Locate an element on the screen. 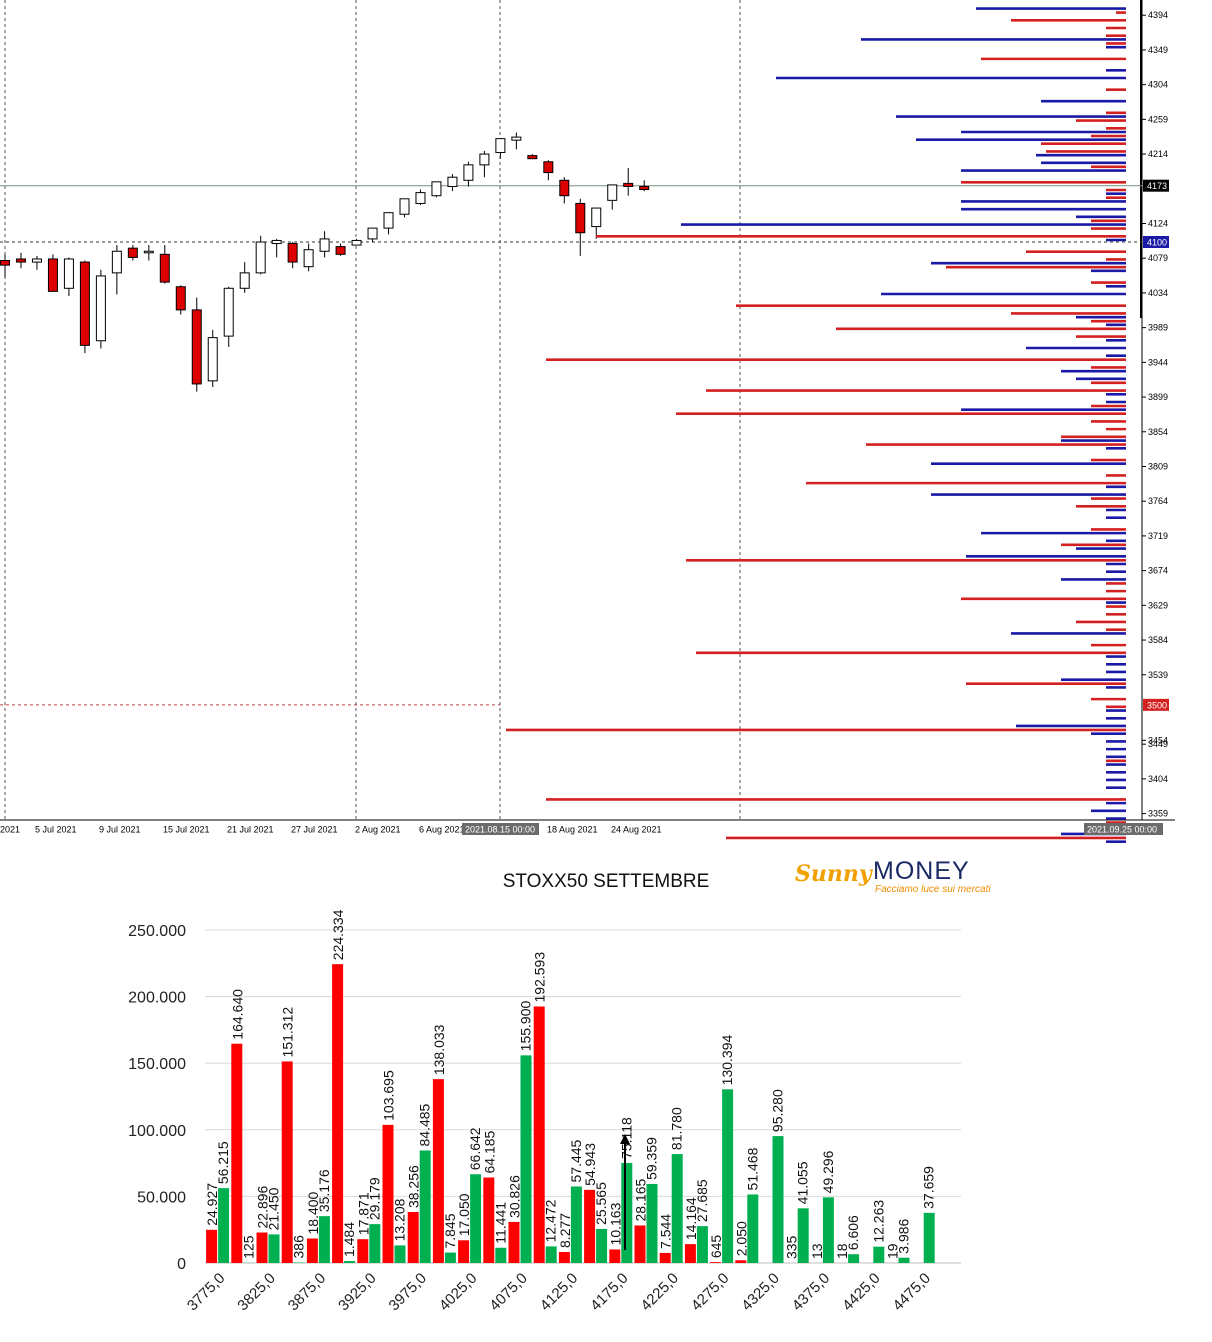 Image resolution: width=1212 pixels, height=1342 pixels. date-label: 21 Jul 2021 is located at coordinates (250, 830).